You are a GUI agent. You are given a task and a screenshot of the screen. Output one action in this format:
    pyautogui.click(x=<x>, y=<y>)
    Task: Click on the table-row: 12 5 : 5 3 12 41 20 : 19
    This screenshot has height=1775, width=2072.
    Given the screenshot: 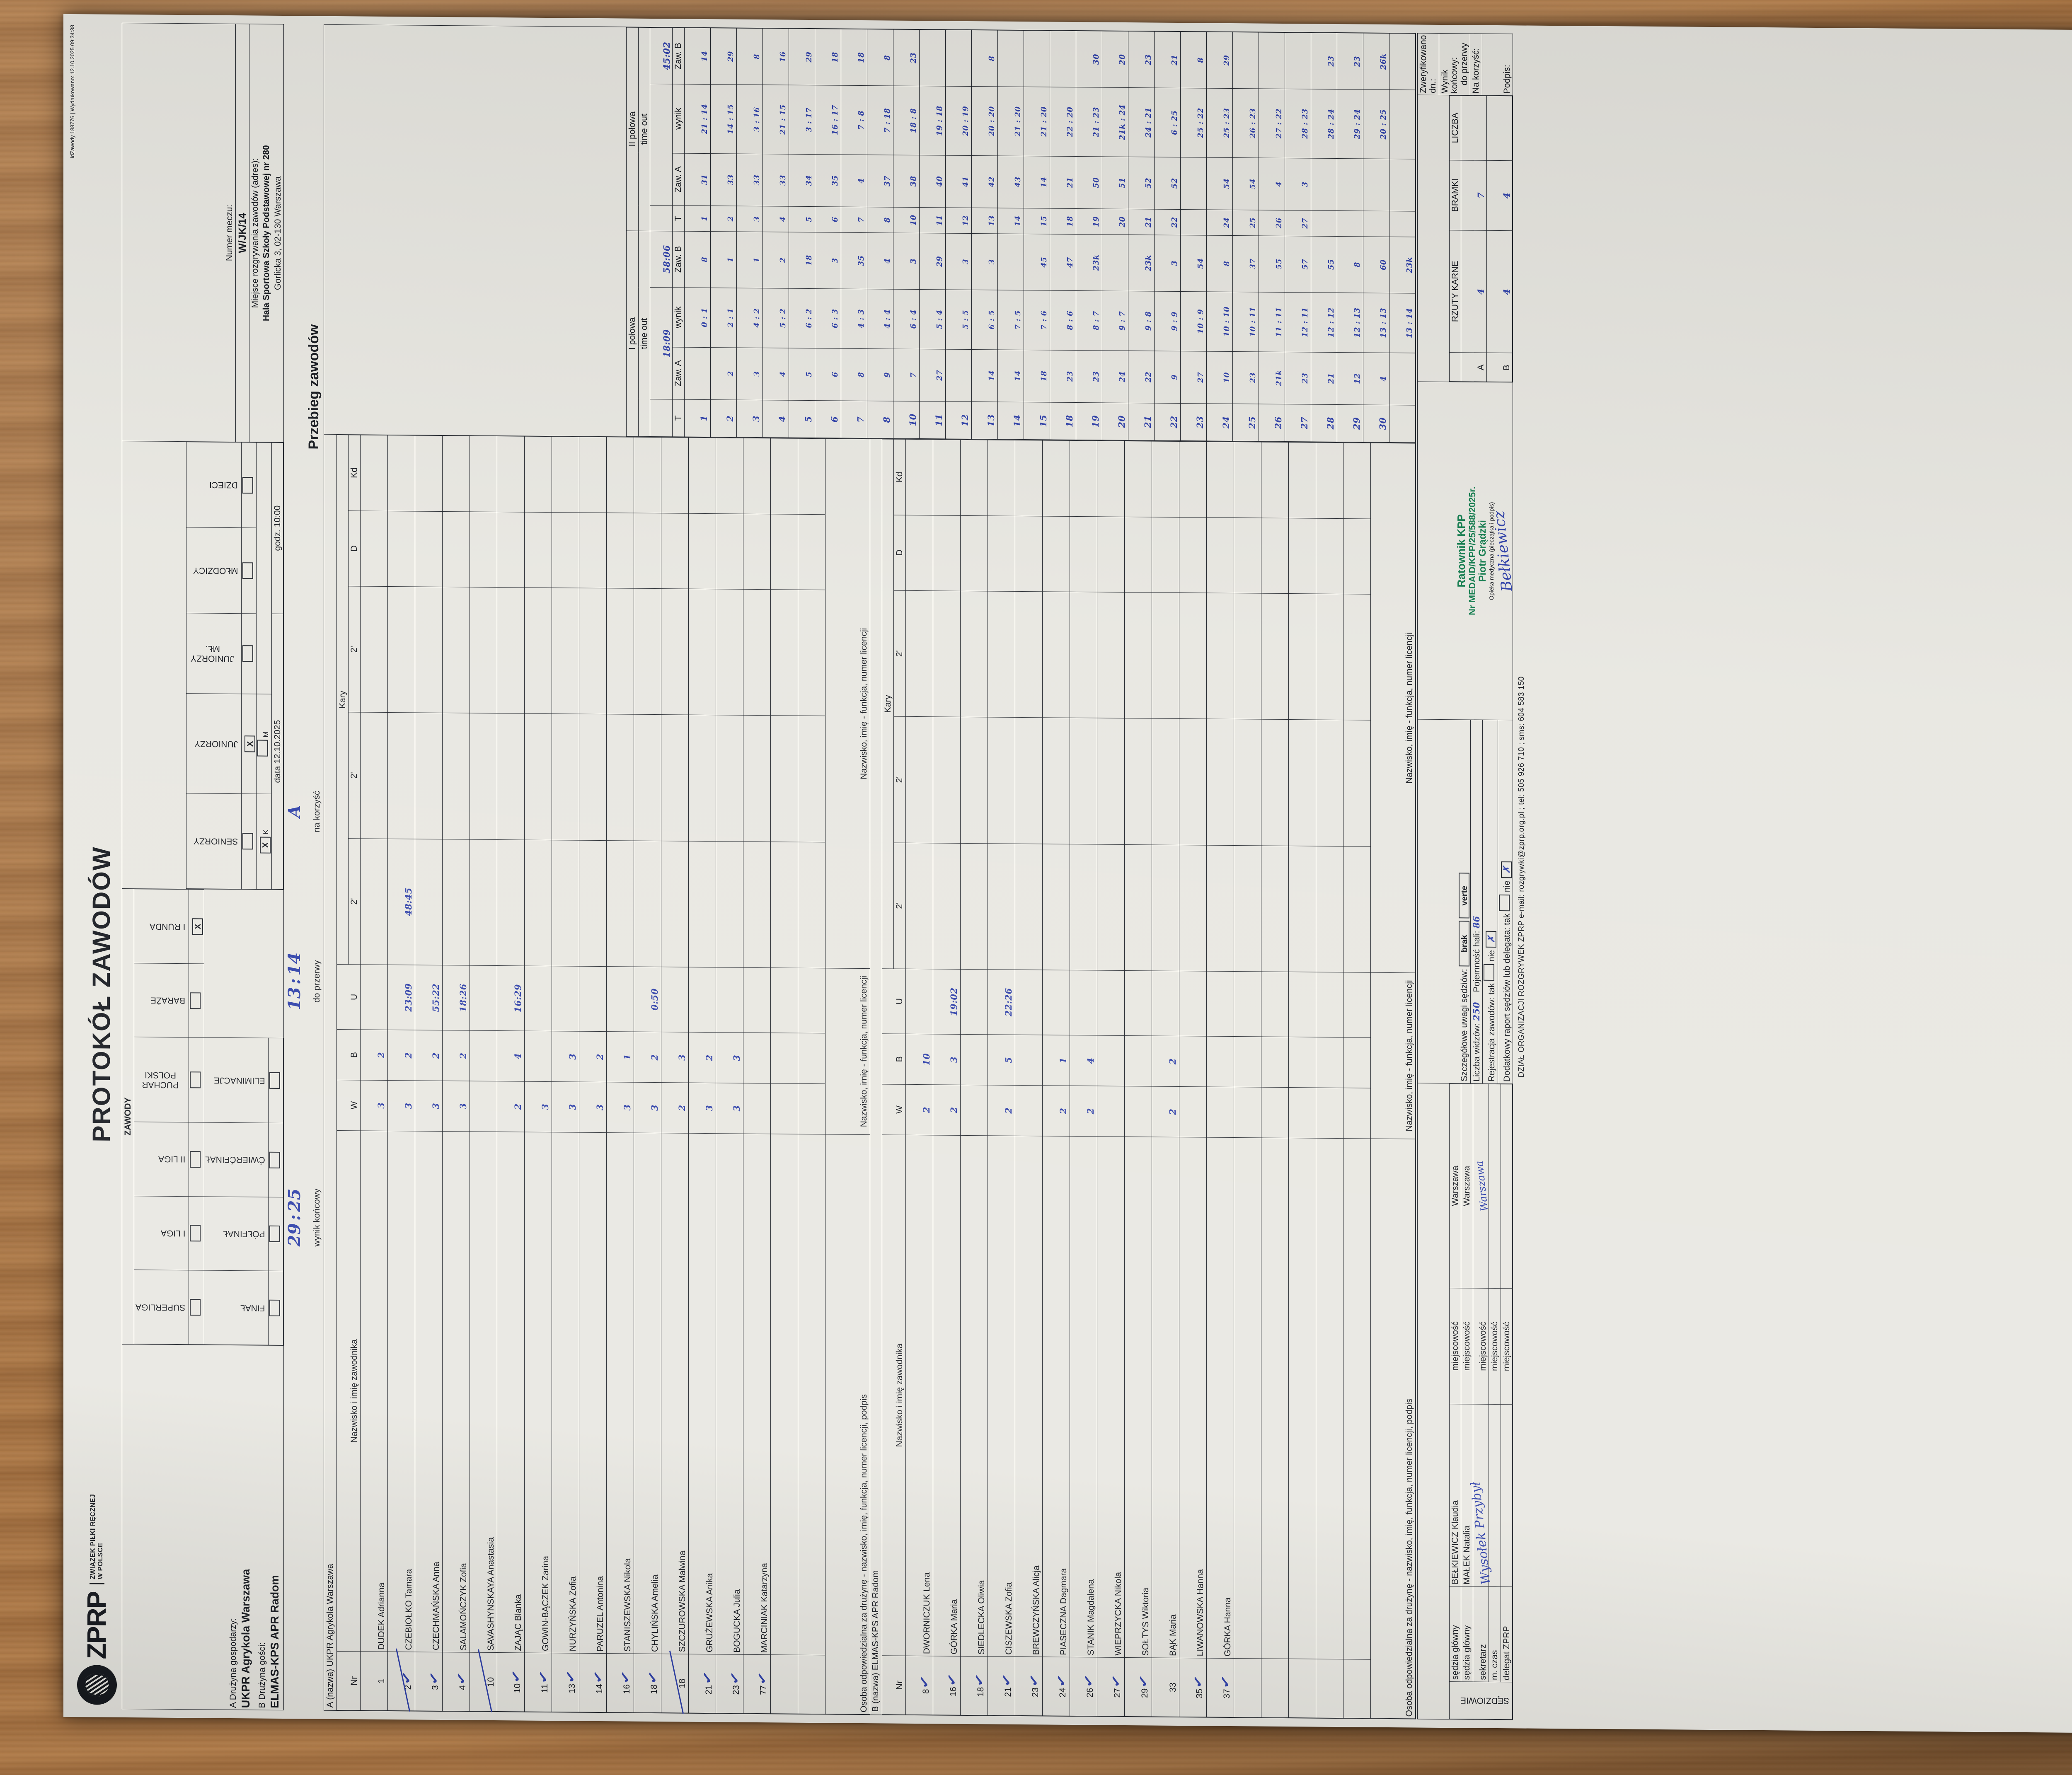 What is the action you would take?
    pyautogui.click(x=958, y=234)
    